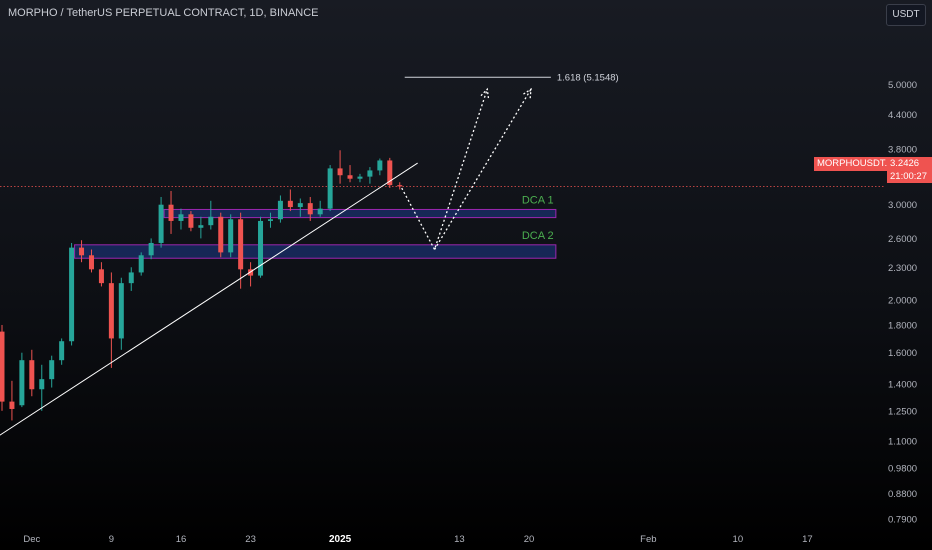  I want to click on symbol-price-badge: MORPHOUSDT.P, so click(855, 164).